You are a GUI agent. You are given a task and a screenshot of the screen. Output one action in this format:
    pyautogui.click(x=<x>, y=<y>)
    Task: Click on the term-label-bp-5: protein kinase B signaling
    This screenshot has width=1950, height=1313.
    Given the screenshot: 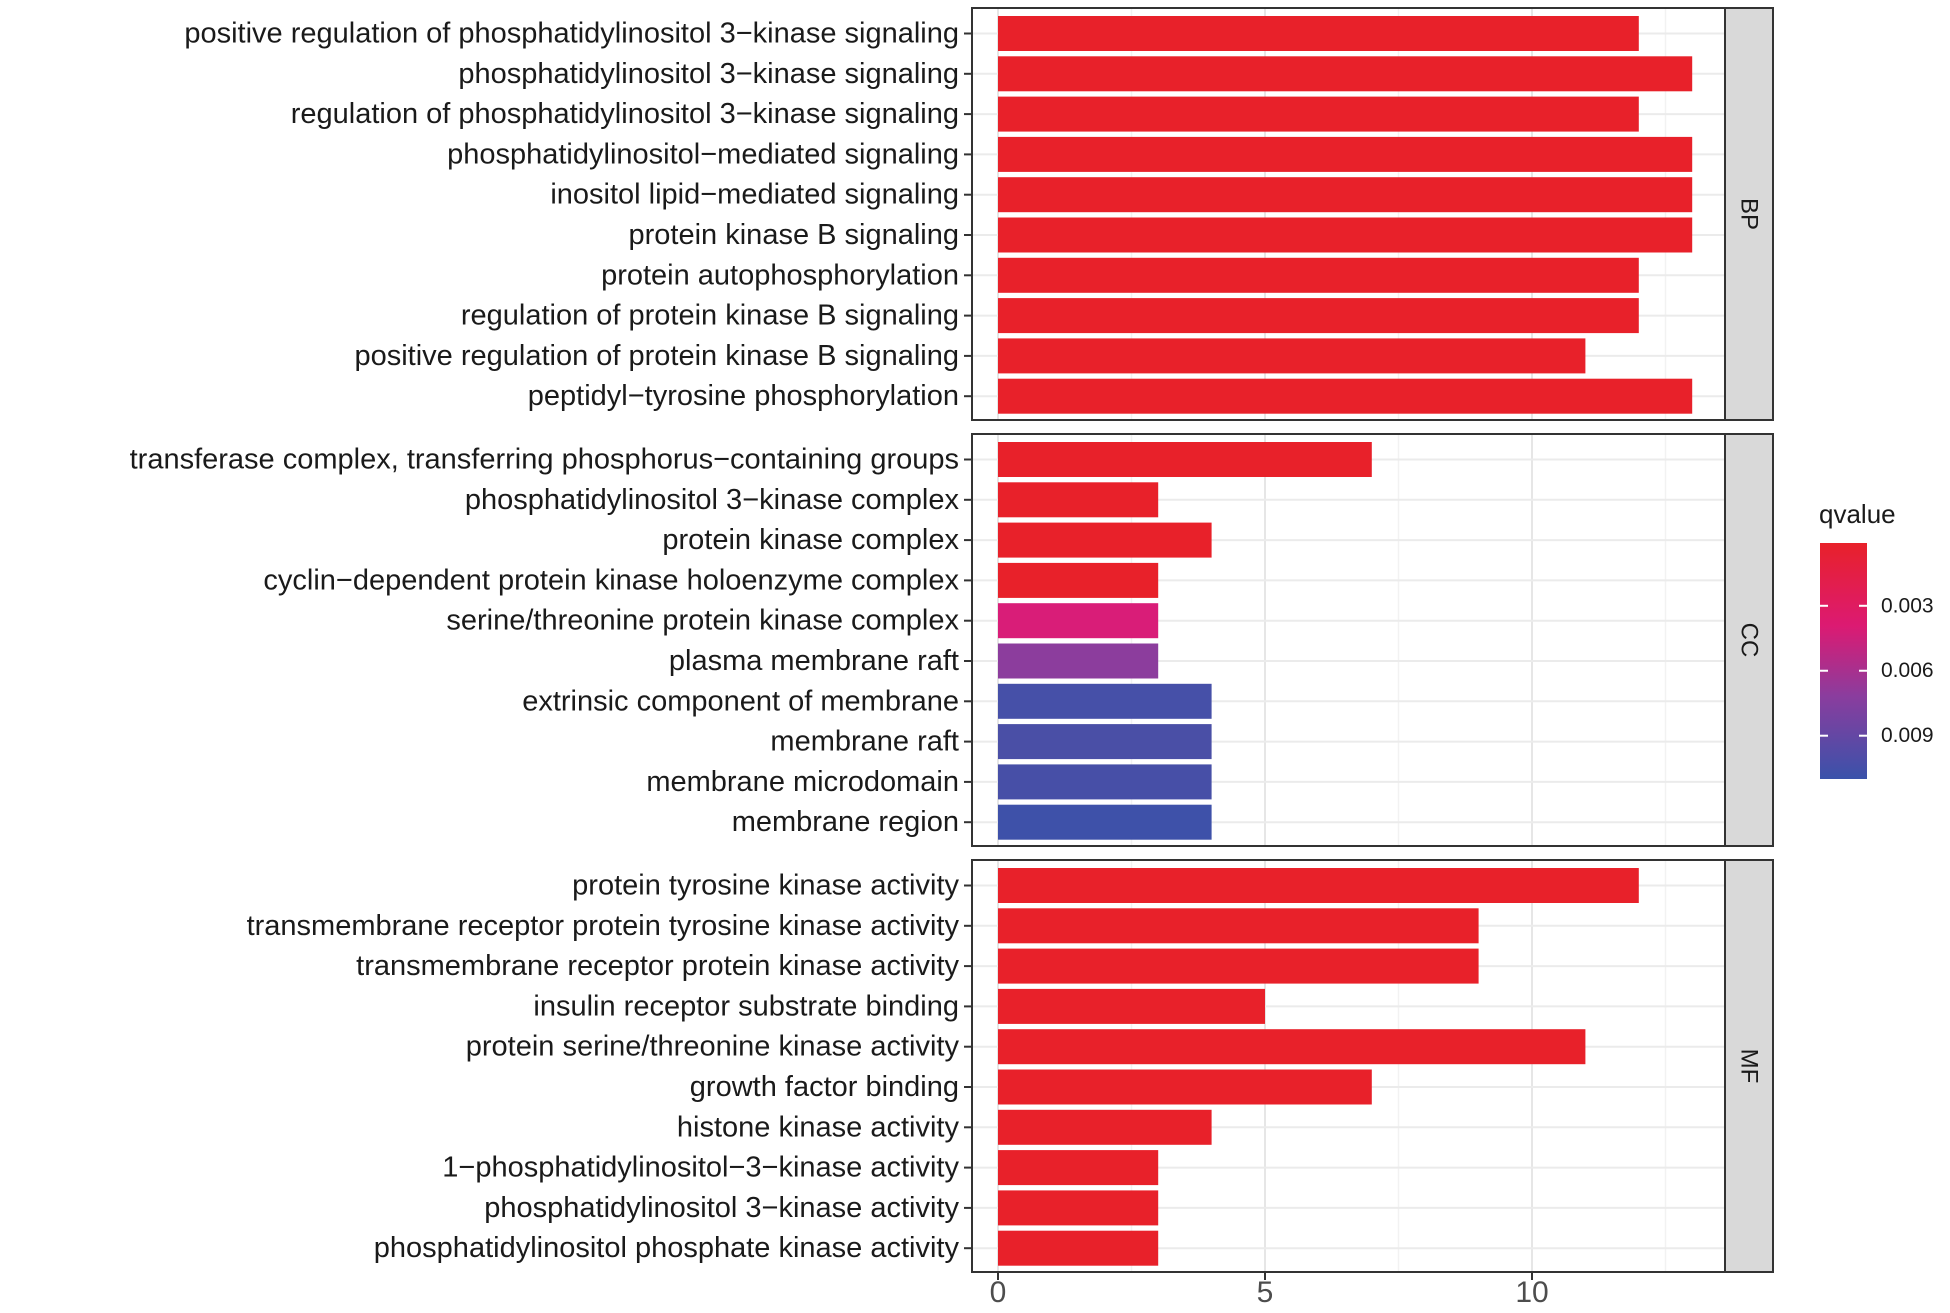 What is the action you would take?
    pyautogui.click(x=794, y=235)
    